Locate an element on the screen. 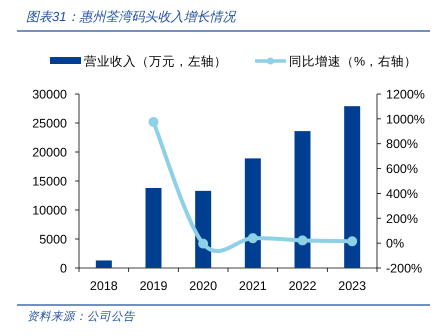 The width and height of the screenshot is (442, 336). y2-tick-label: 0% is located at coordinates (395, 243).